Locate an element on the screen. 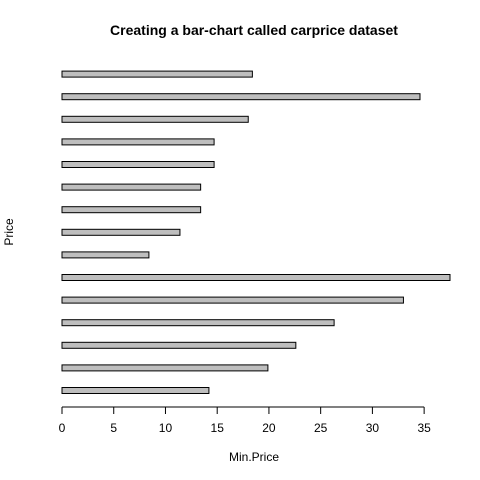  x-tick-label: 15 is located at coordinates (218, 428).